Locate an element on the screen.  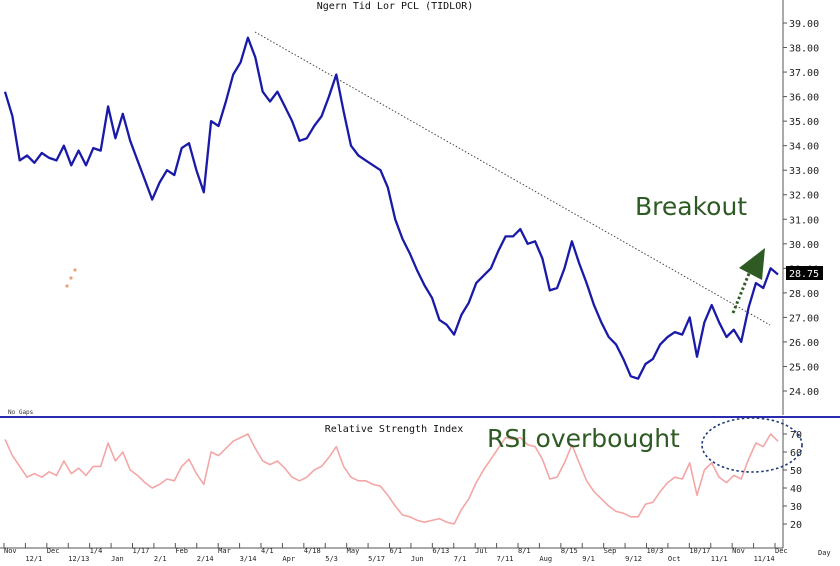
x-tick-label: Jun is located at coordinates (417, 559).